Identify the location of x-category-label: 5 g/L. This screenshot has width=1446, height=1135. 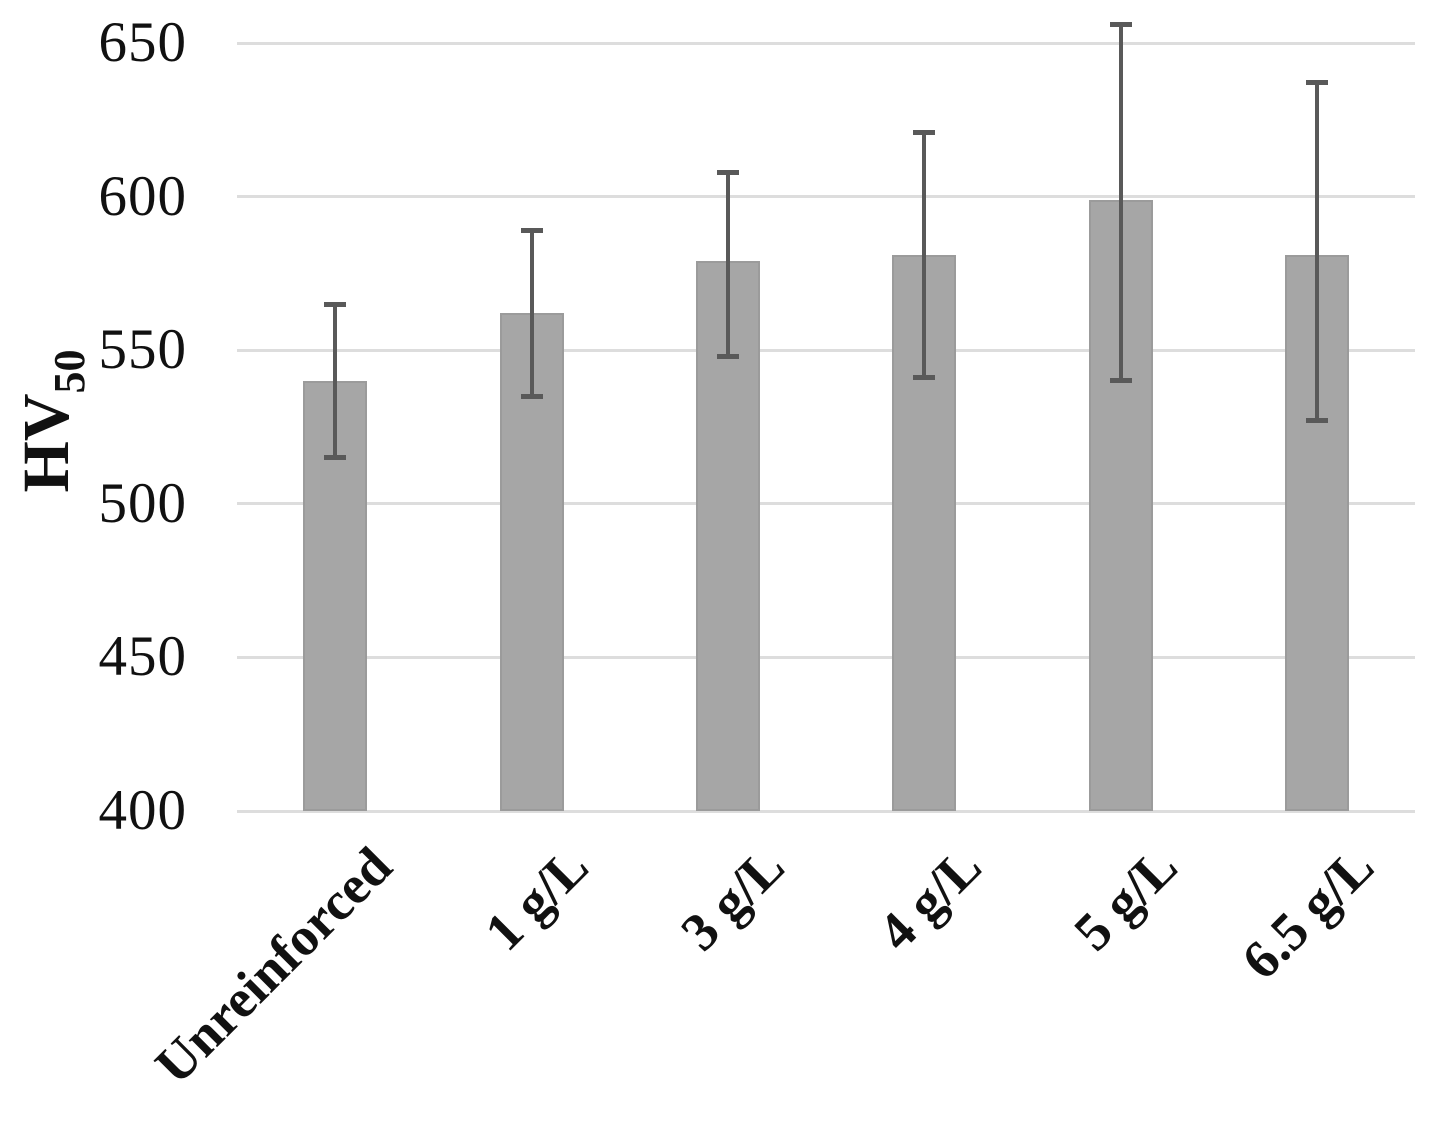
(1125, 898).